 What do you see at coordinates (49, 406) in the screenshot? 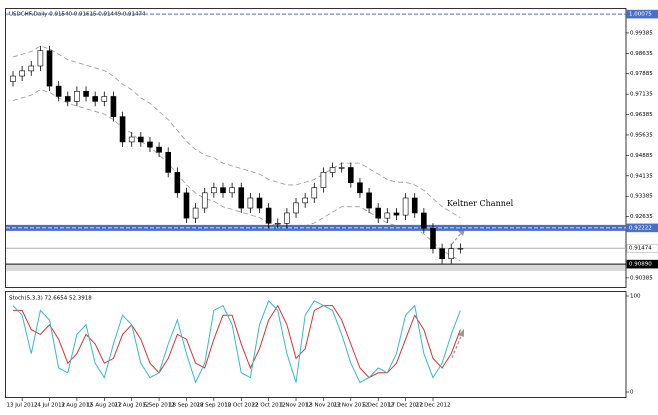
I see `x-tick-label: 24 Jul 2012` at bounding box center [49, 406].